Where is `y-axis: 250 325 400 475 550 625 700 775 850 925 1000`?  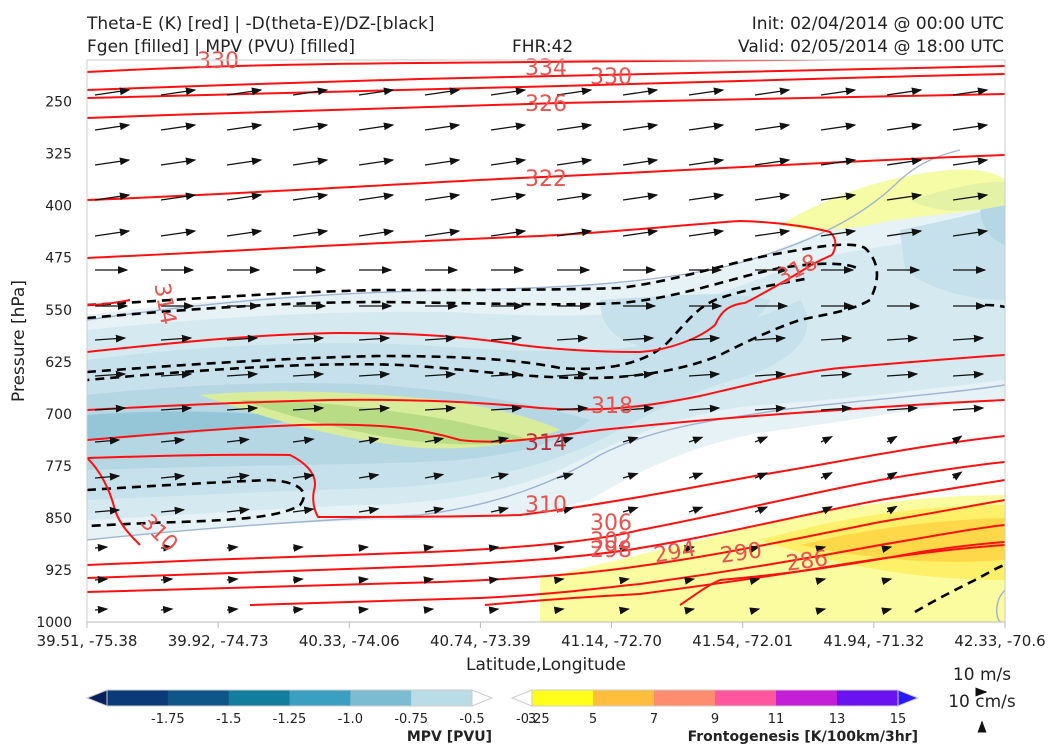
y-axis: 250 325 400 475 550 625 700 775 850 925 1000 is located at coordinates (54, 363).